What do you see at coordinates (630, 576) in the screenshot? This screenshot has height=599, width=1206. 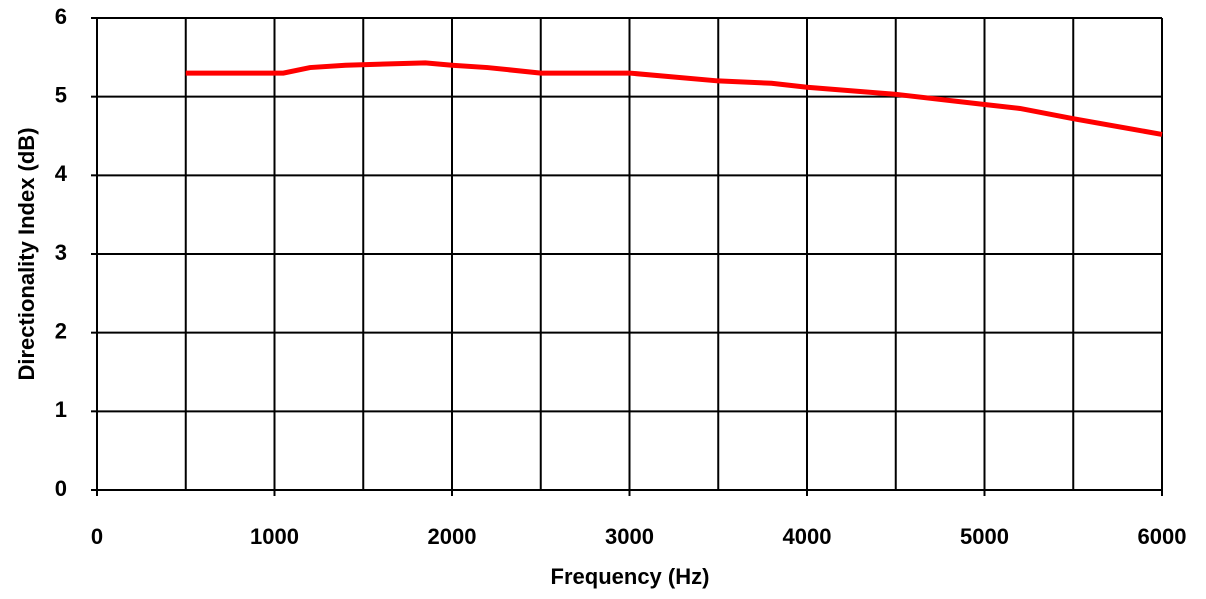 I see `x-axis-label: Frequency (Hz)` at bounding box center [630, 576].